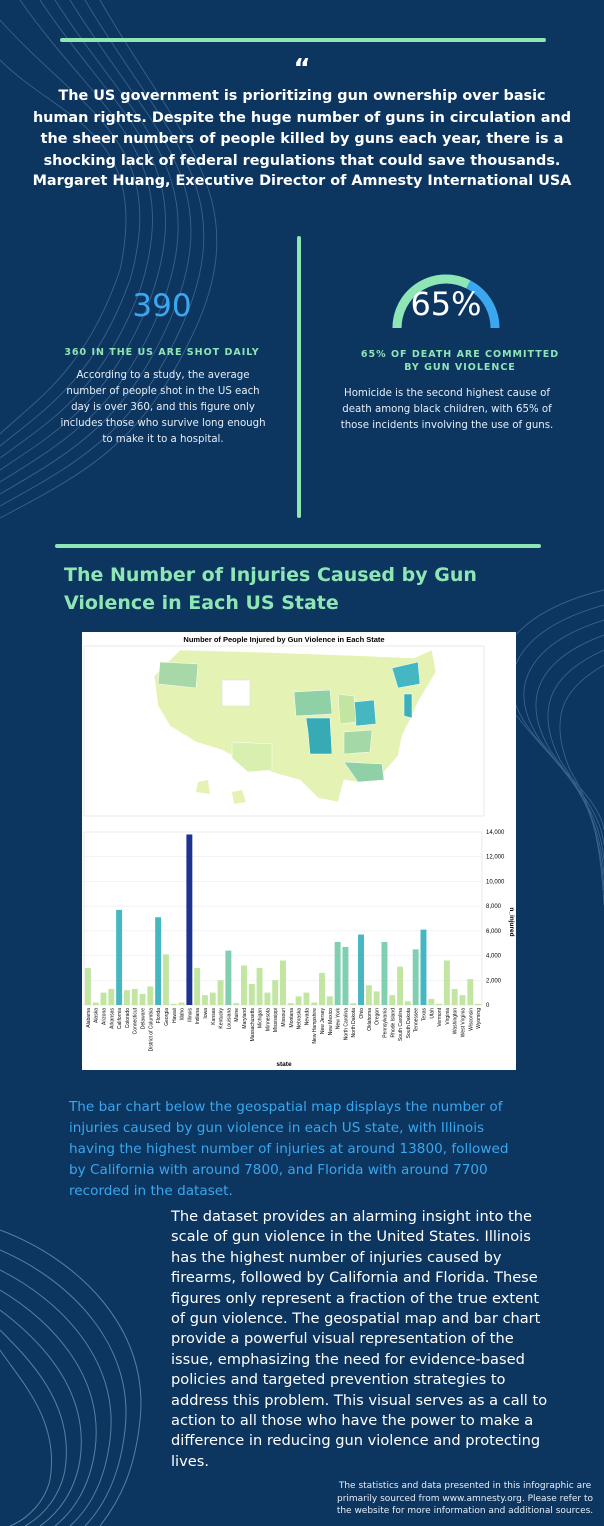 This screenshot has width=604, height=1526. I want to click on x-tick-label: Montana, so click(292, 1018).